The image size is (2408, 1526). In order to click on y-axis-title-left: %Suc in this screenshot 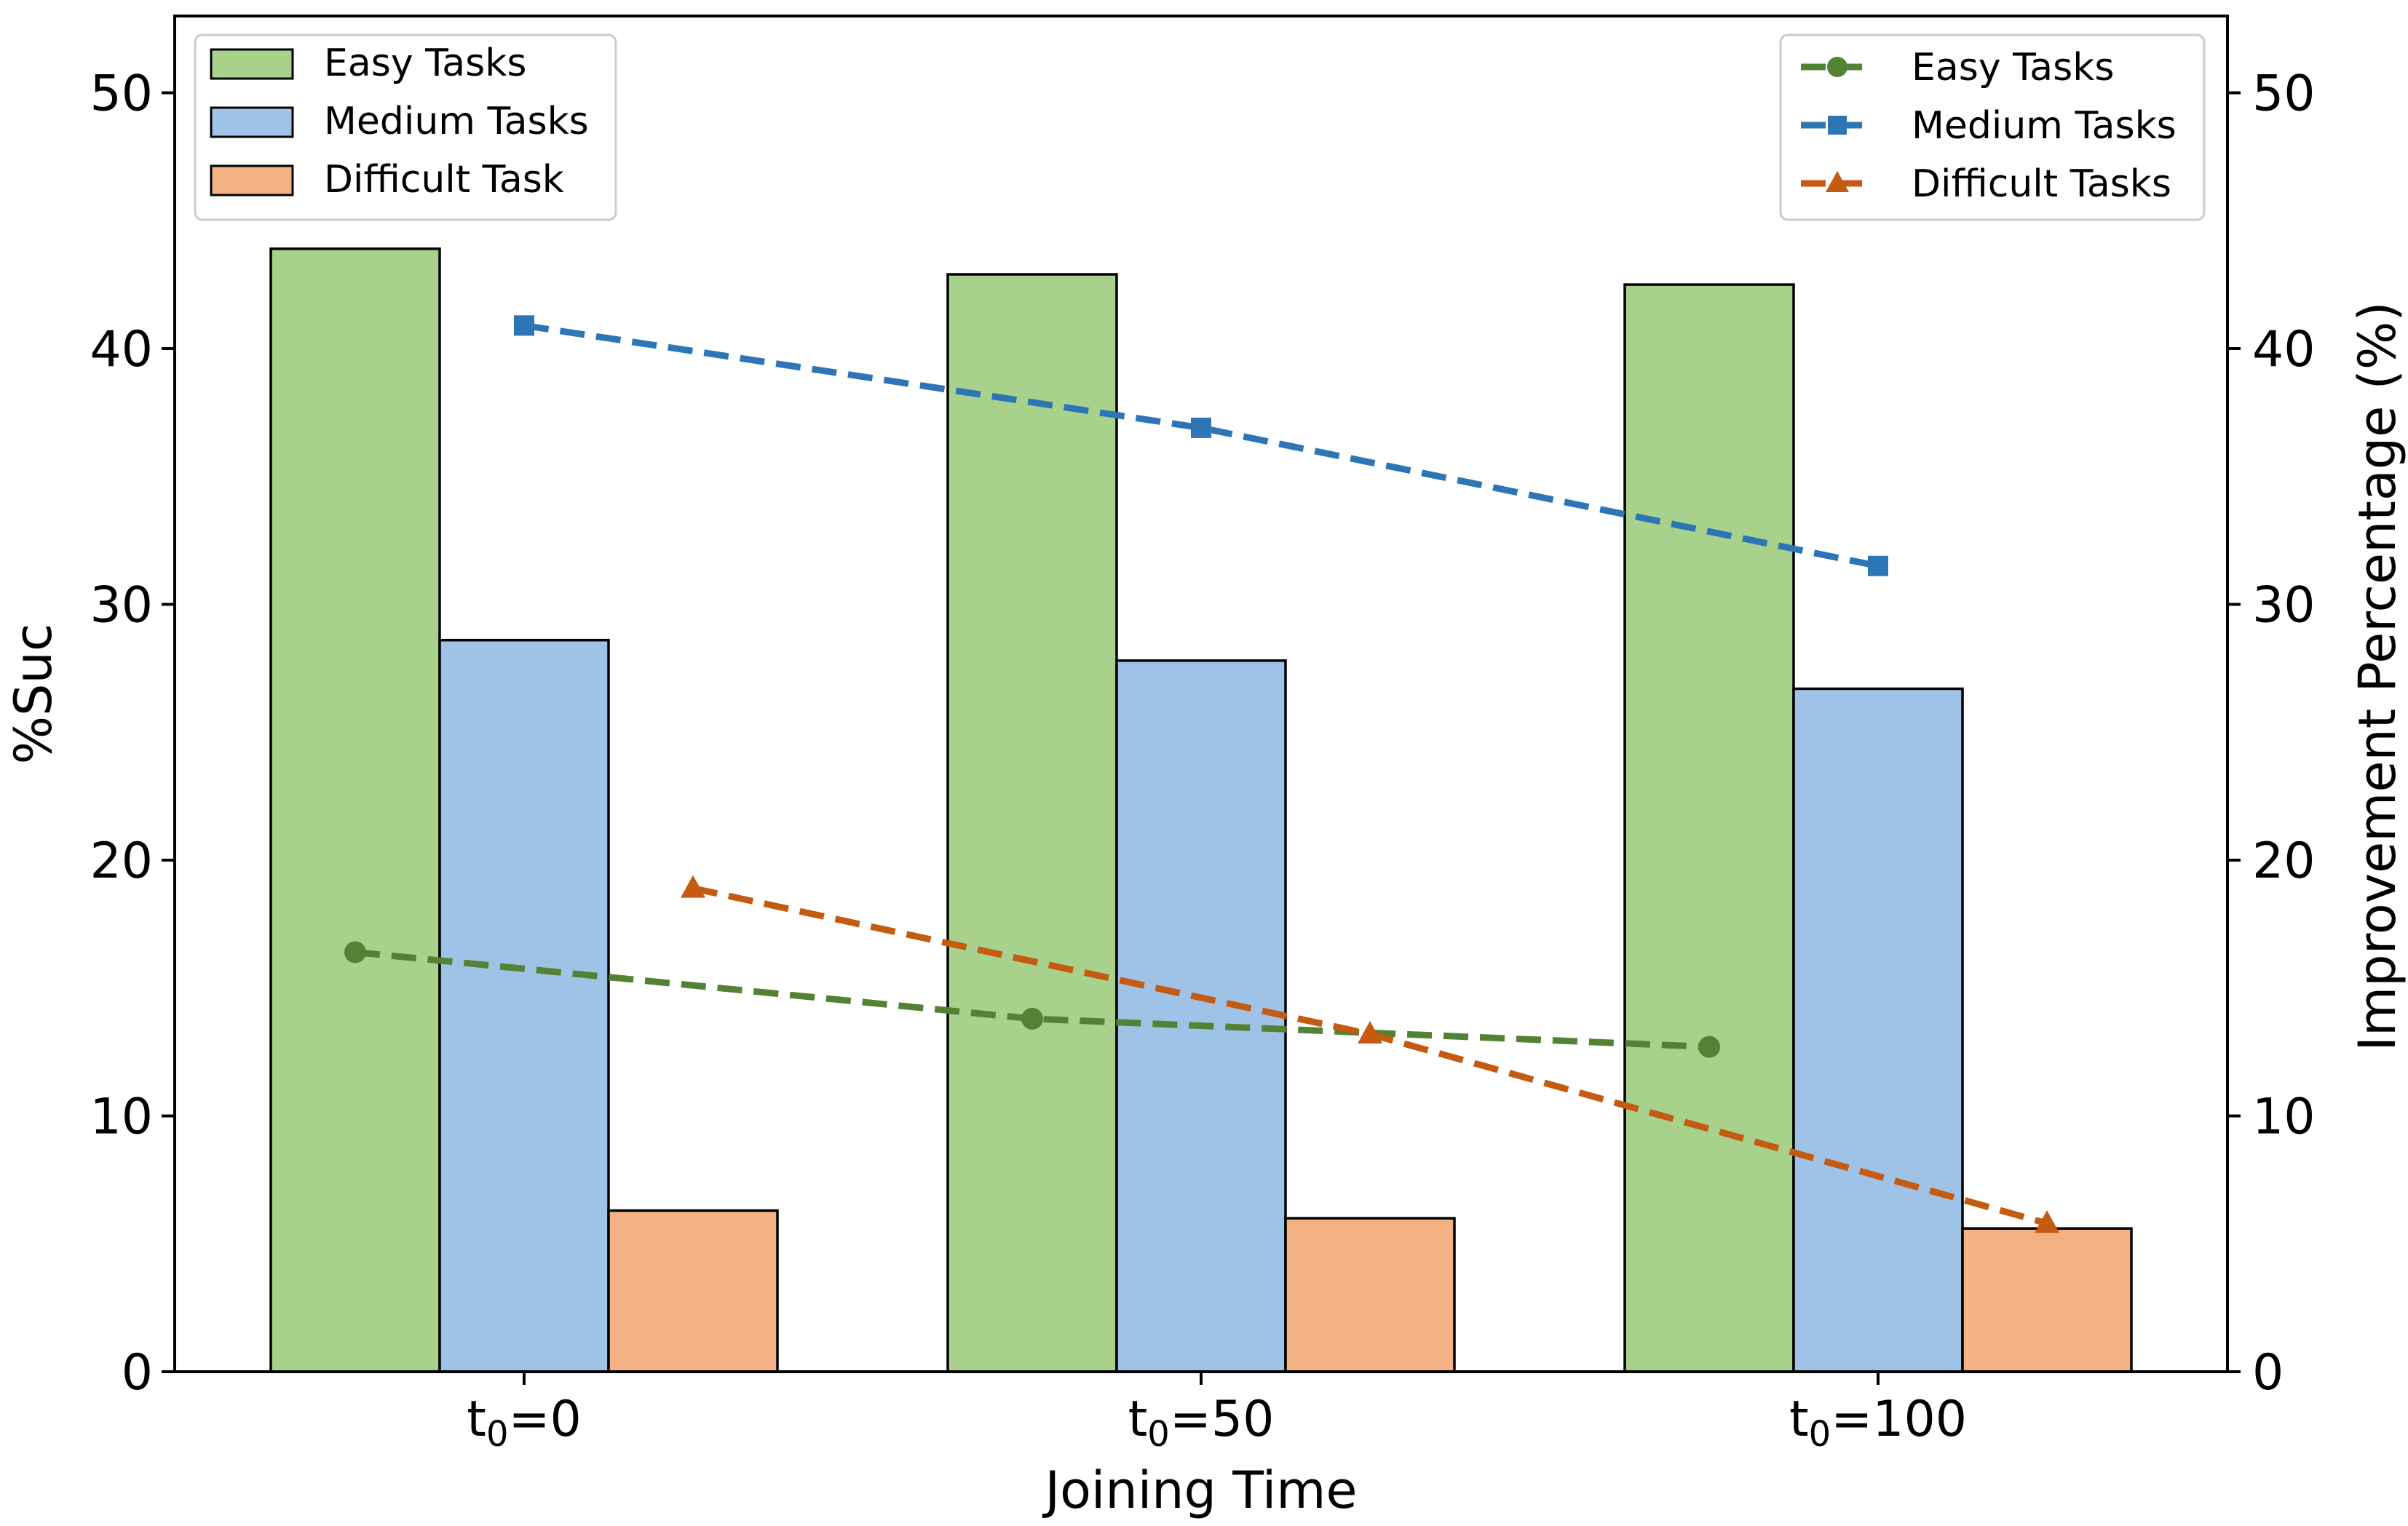, I will do `click(34, 694)`.